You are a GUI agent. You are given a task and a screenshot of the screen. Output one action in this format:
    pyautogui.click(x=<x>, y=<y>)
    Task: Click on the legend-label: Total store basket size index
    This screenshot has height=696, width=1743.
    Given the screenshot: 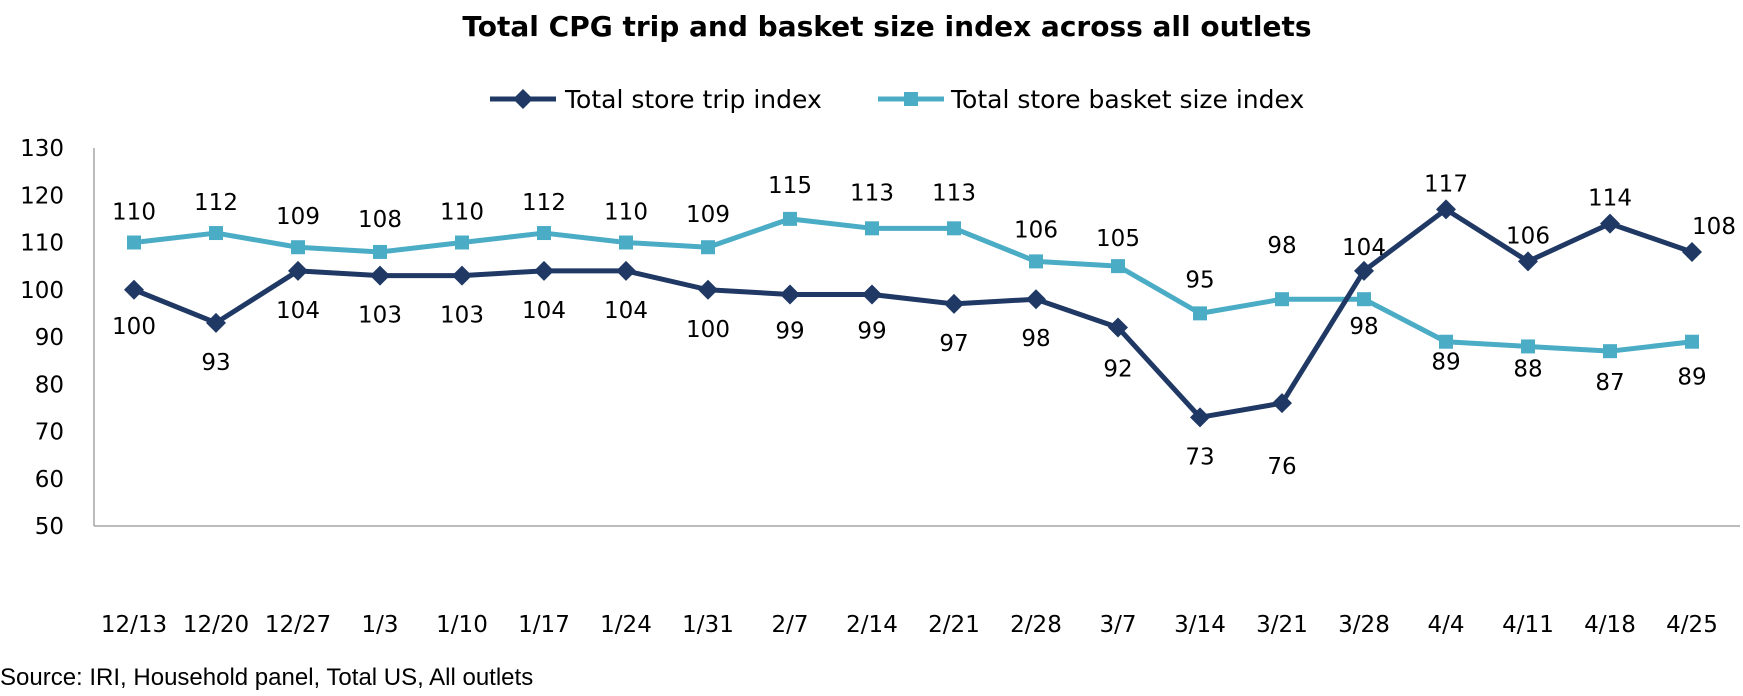 What is the action you would take?
    pyautogui.click(x=1127, y=99)
    